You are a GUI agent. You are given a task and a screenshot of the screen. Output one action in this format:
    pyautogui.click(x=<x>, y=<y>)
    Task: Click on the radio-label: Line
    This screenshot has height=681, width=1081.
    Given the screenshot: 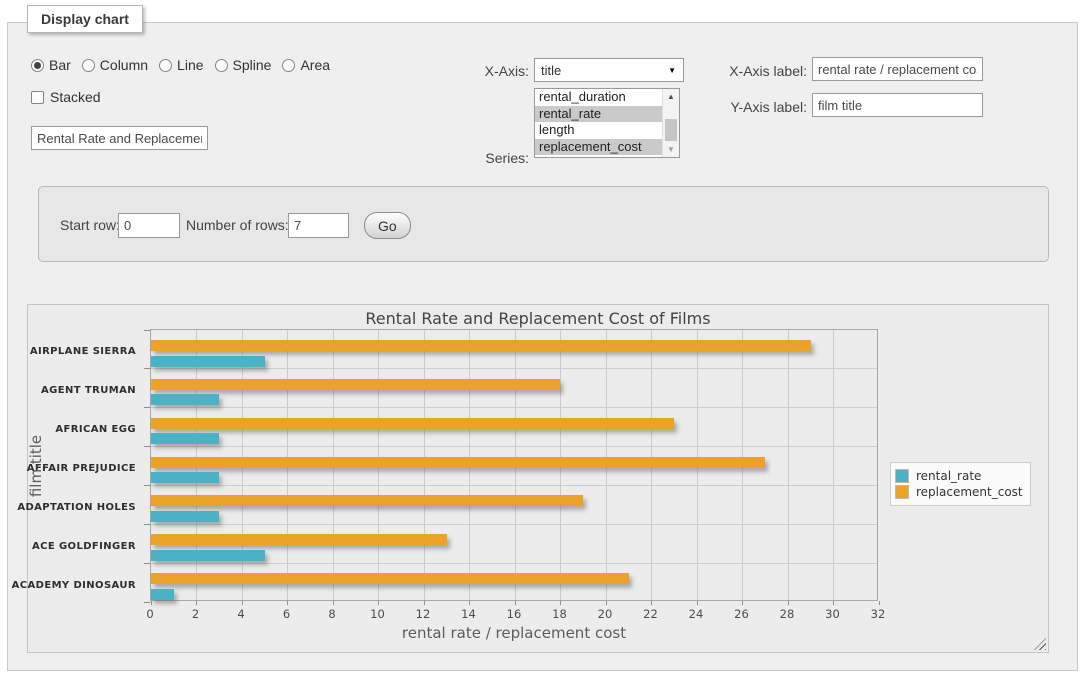 What is the action you would take?
    pyautogui.click(x=190, y=65)
    